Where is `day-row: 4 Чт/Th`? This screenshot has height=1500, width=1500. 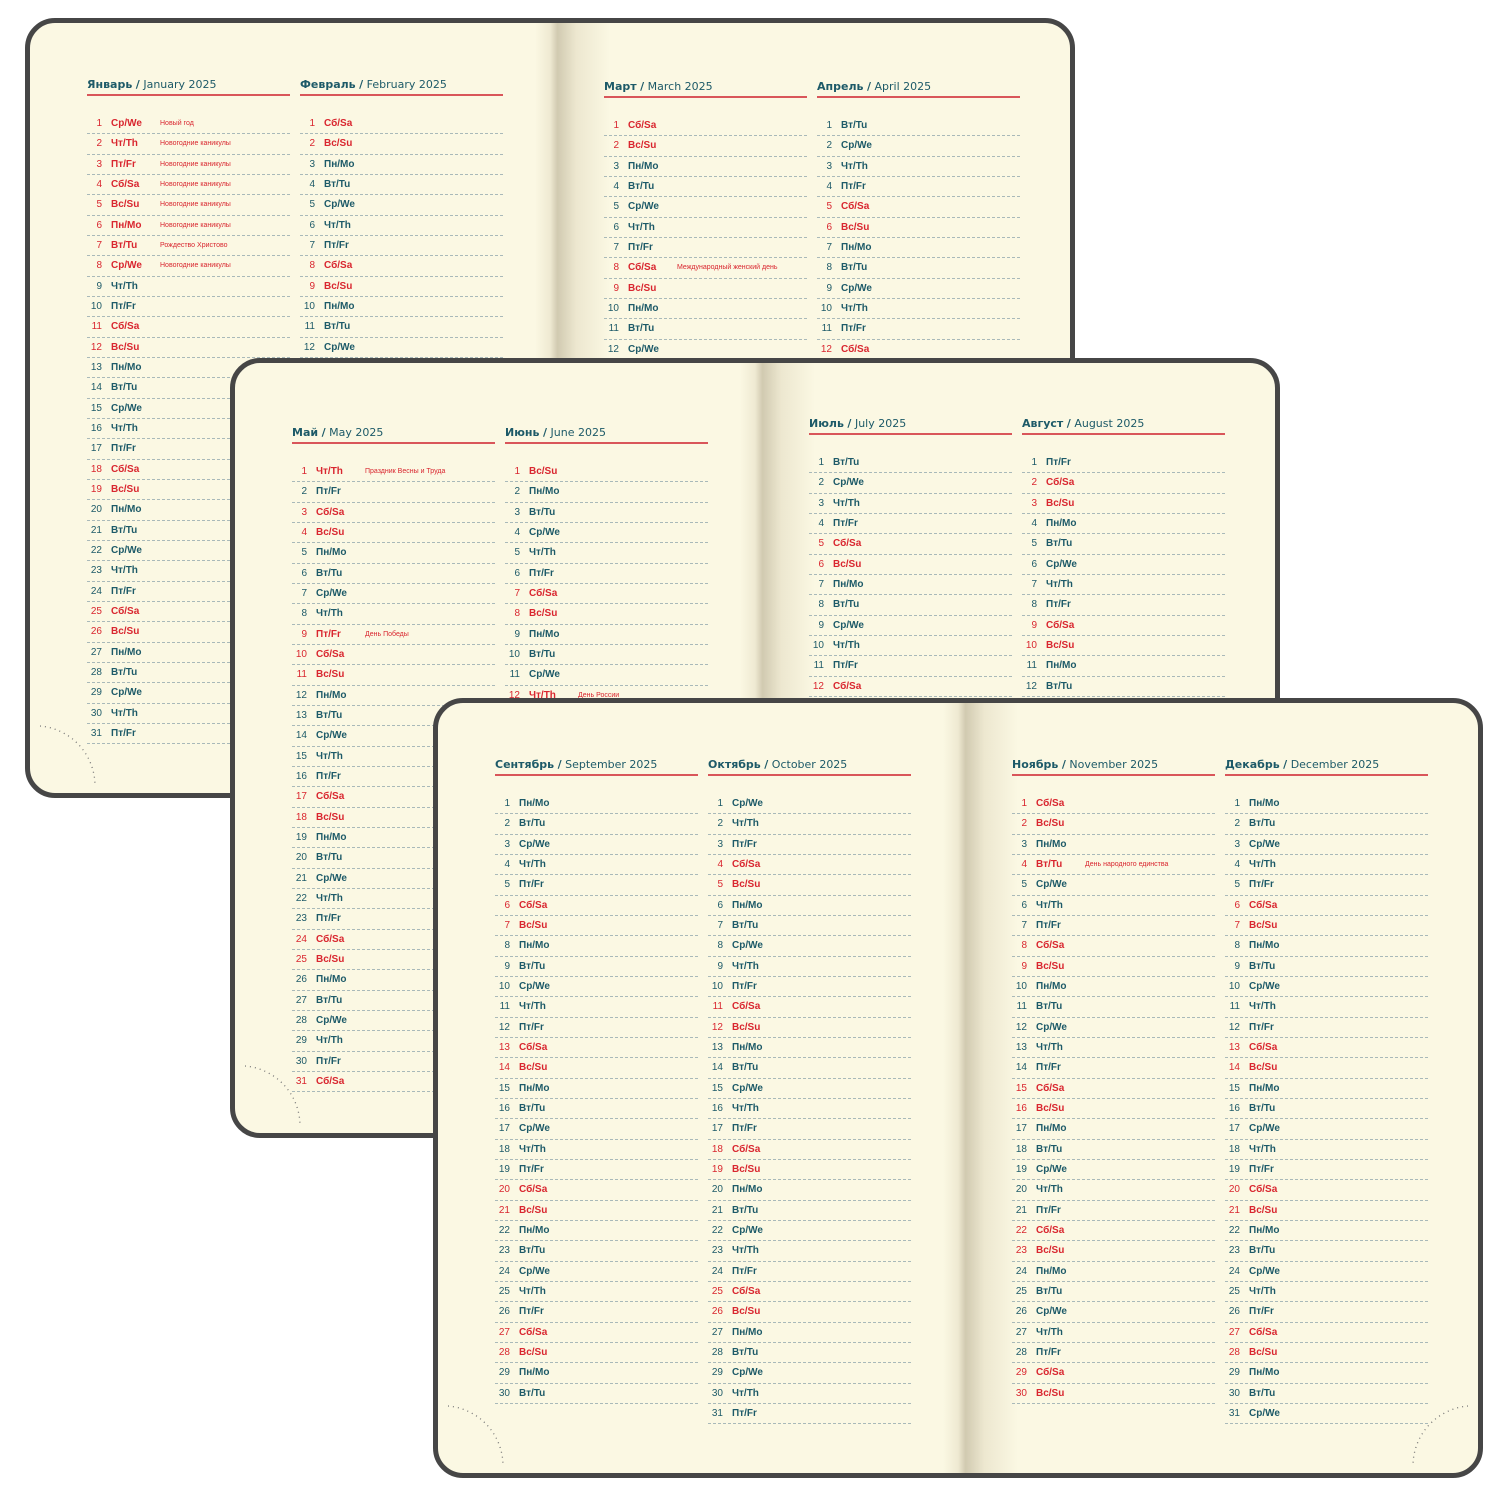 day-row: 4 Чт/Th is located at coordinates (1326, 865).